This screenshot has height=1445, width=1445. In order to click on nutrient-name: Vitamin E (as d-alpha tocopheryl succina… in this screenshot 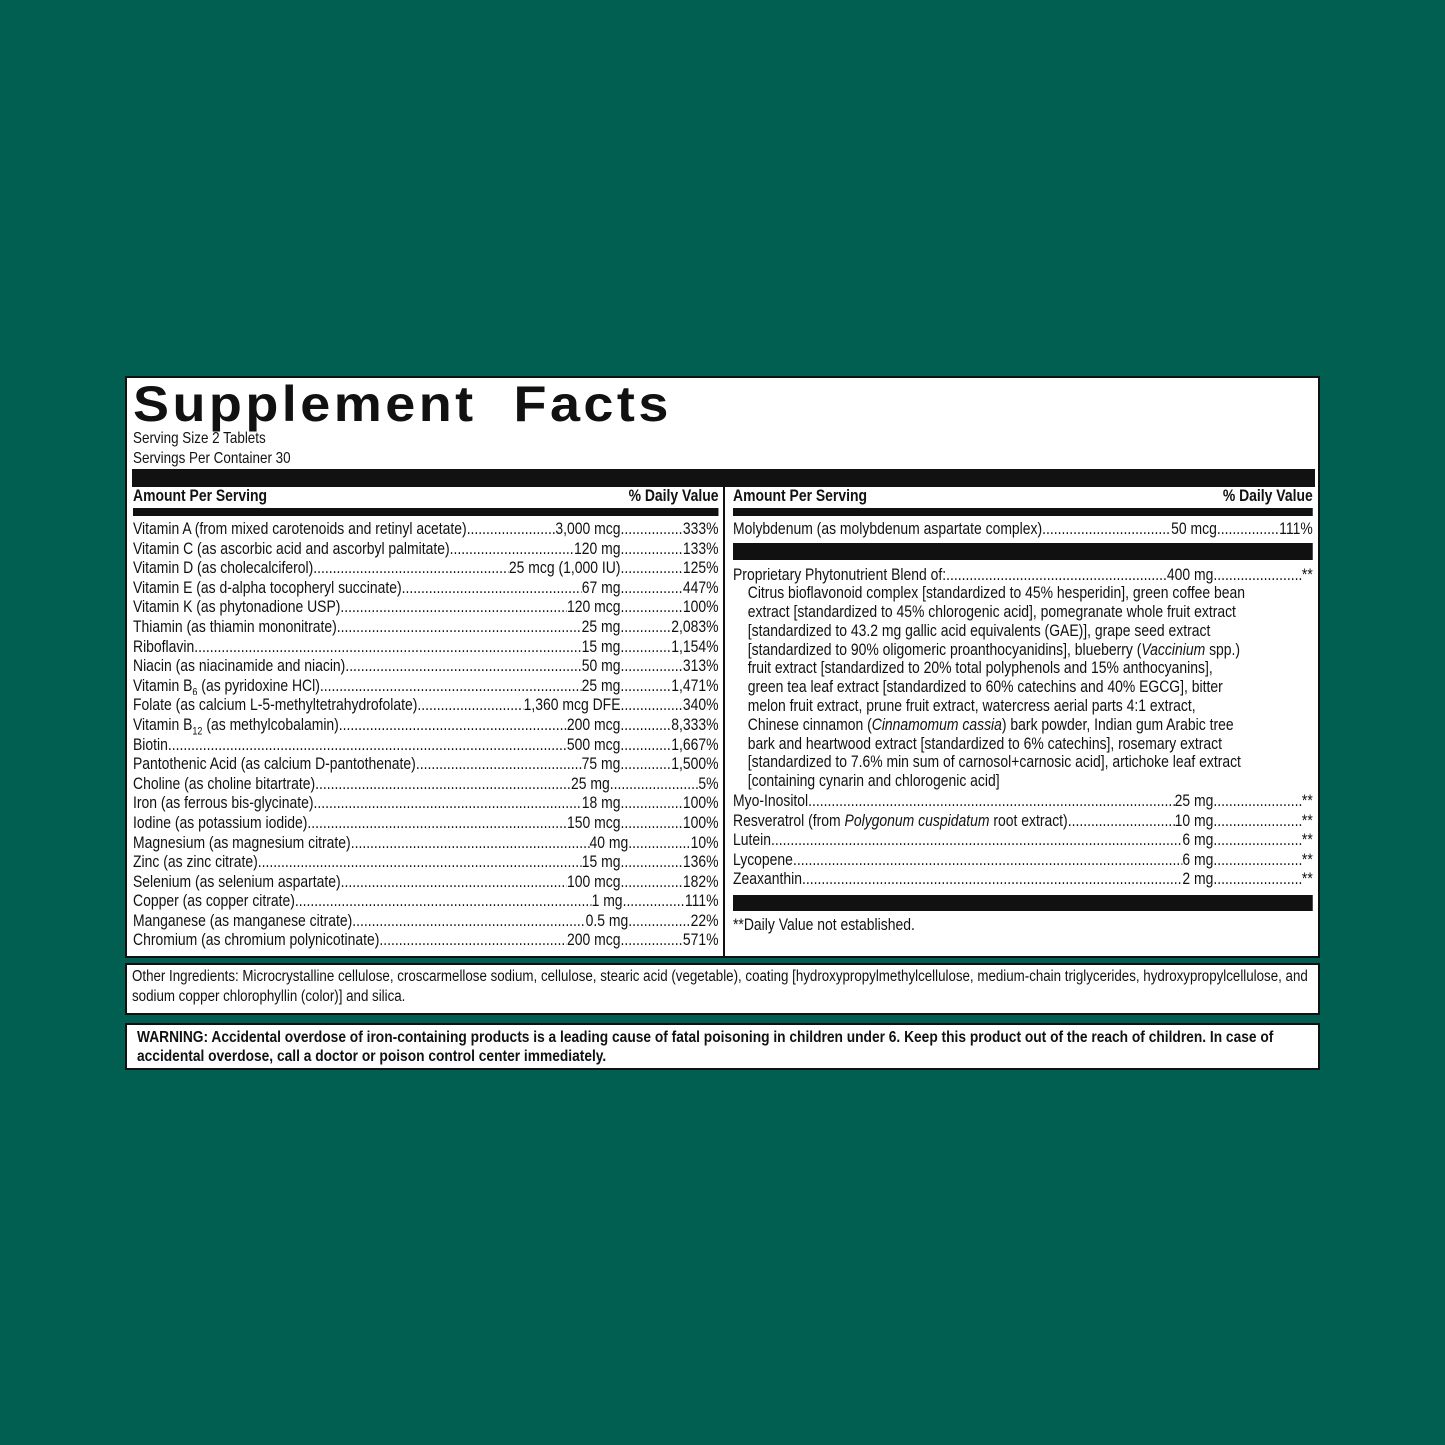, I will do `click(267, 587)`.